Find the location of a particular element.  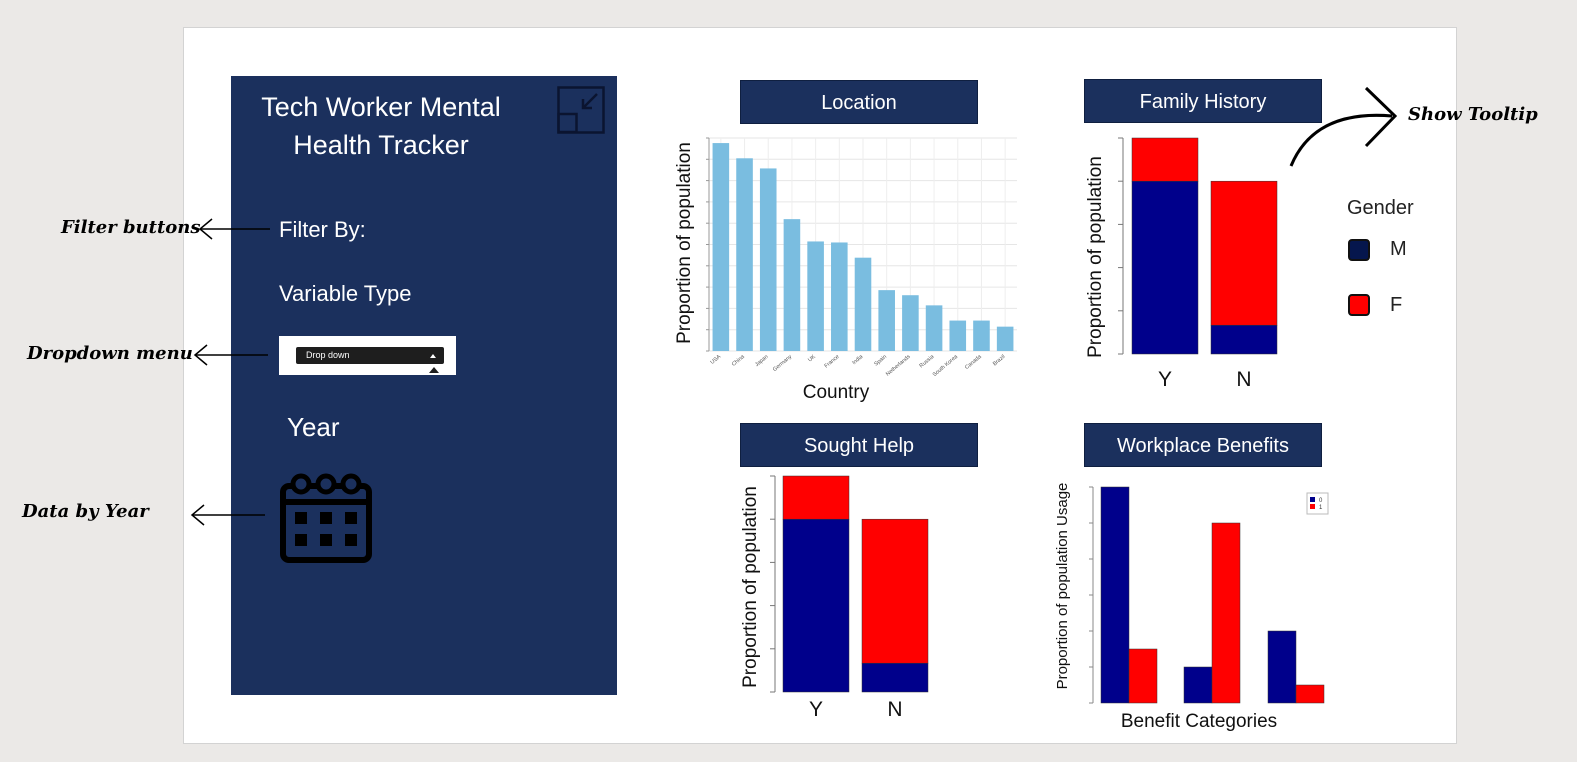

variable-type-label: Variable Type is located at coordinates (345, 293).